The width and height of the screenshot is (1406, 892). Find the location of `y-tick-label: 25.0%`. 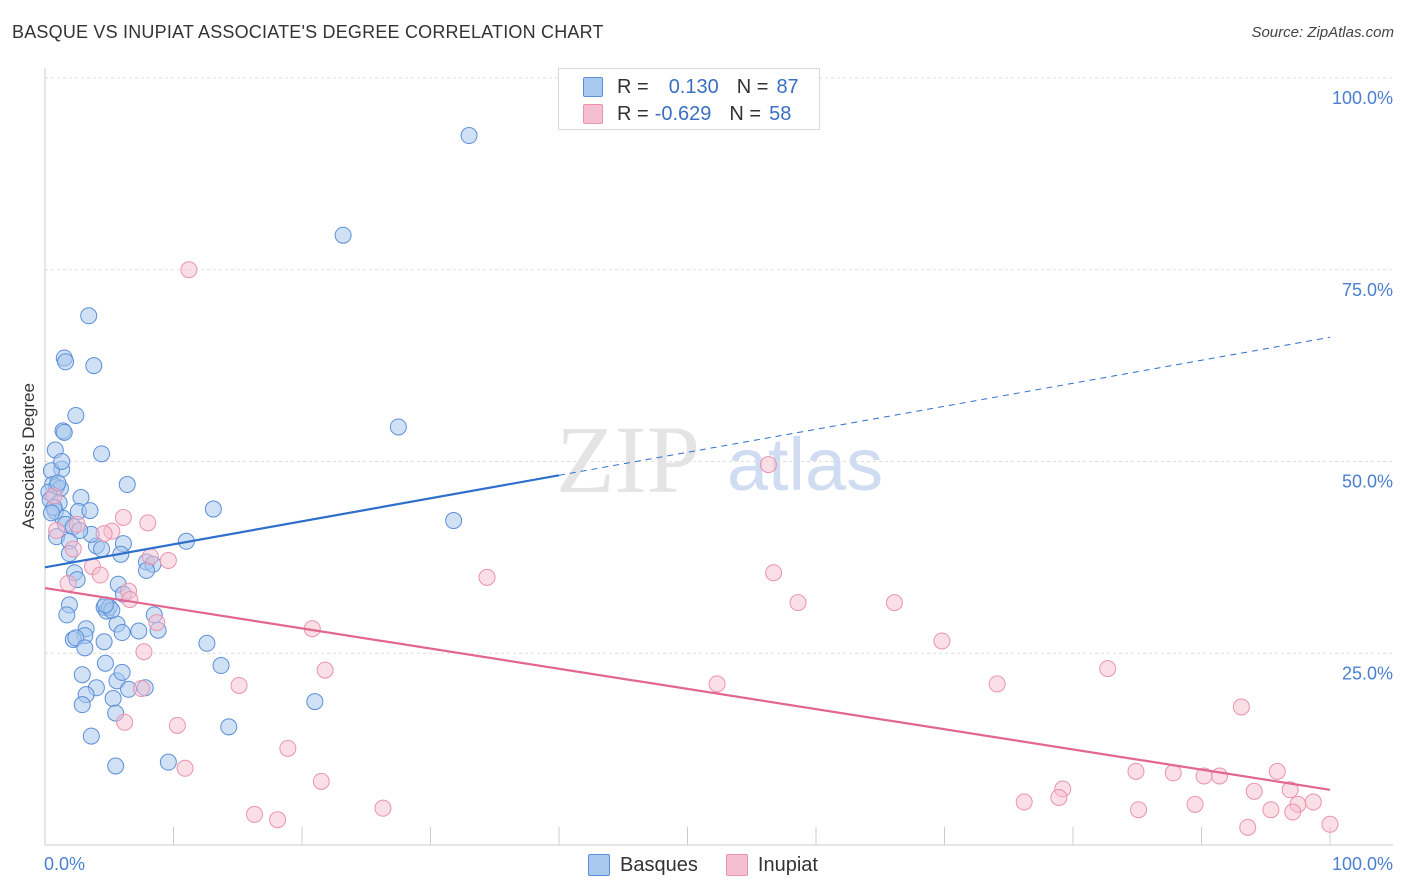

y-tick-label: 25.0% is located at coordinates (1367, 673).